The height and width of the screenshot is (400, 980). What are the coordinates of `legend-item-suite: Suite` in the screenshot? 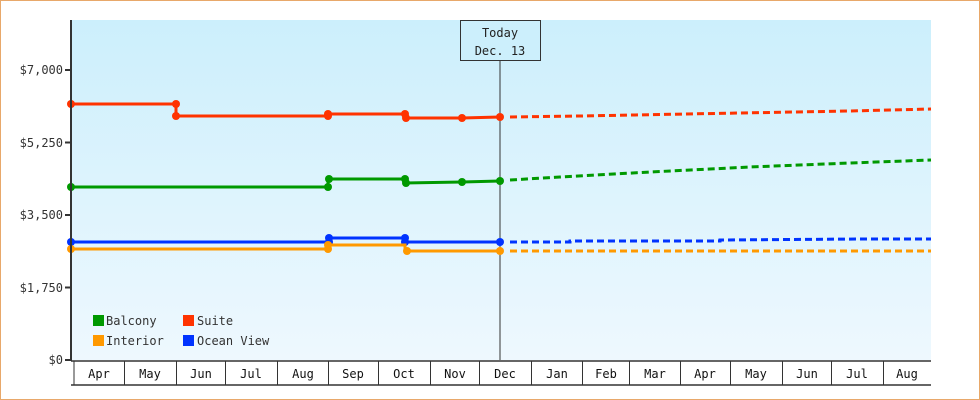 It's located at (208, 321).